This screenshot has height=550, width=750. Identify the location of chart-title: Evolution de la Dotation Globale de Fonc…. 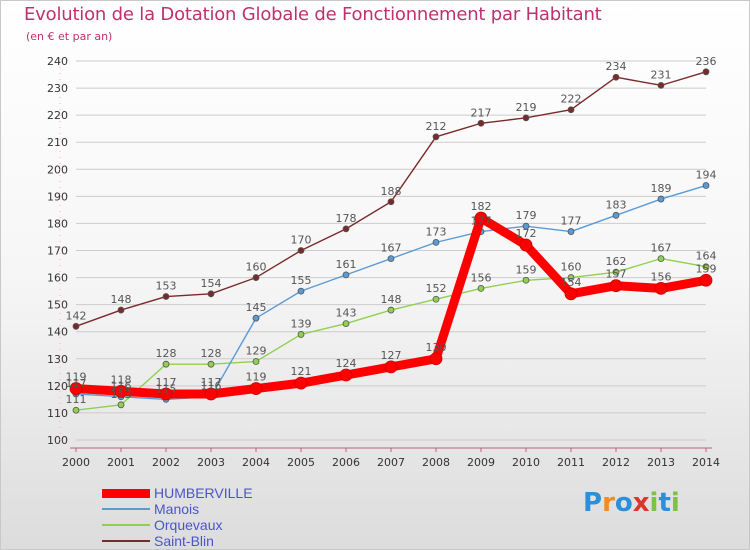
(313, 14).